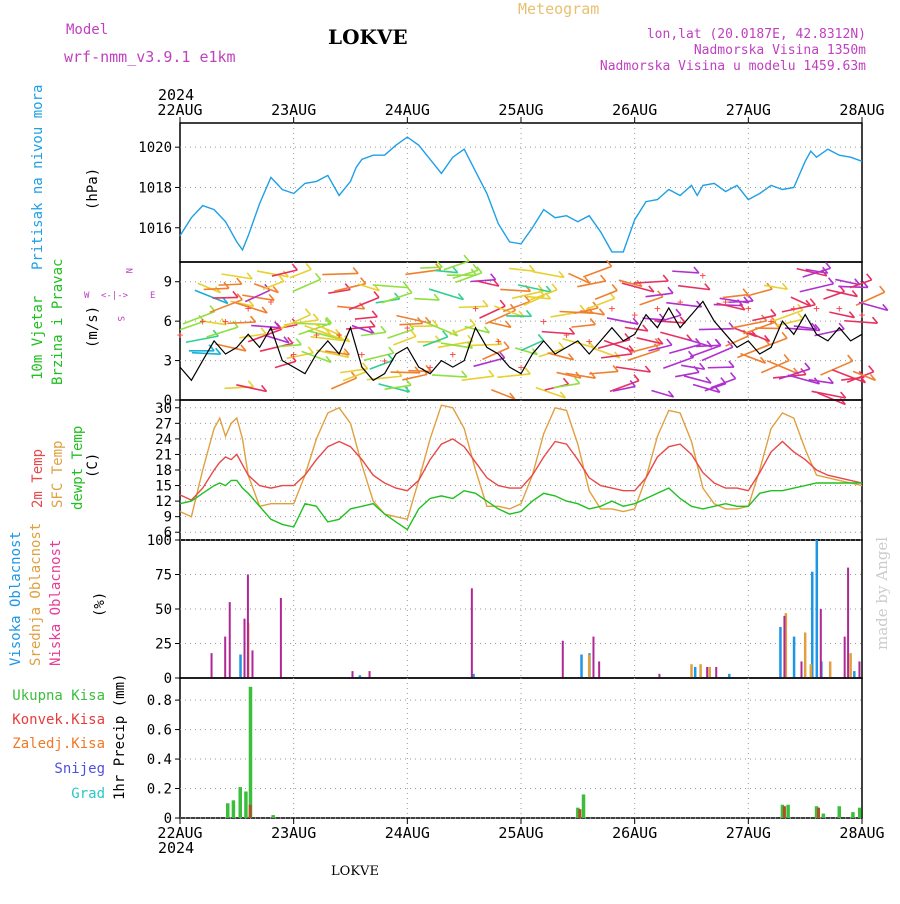 Image resolution: width=900 pixels, height=904 pixels. I want to click on top-day-label: 27AUG, so click(748, 110).